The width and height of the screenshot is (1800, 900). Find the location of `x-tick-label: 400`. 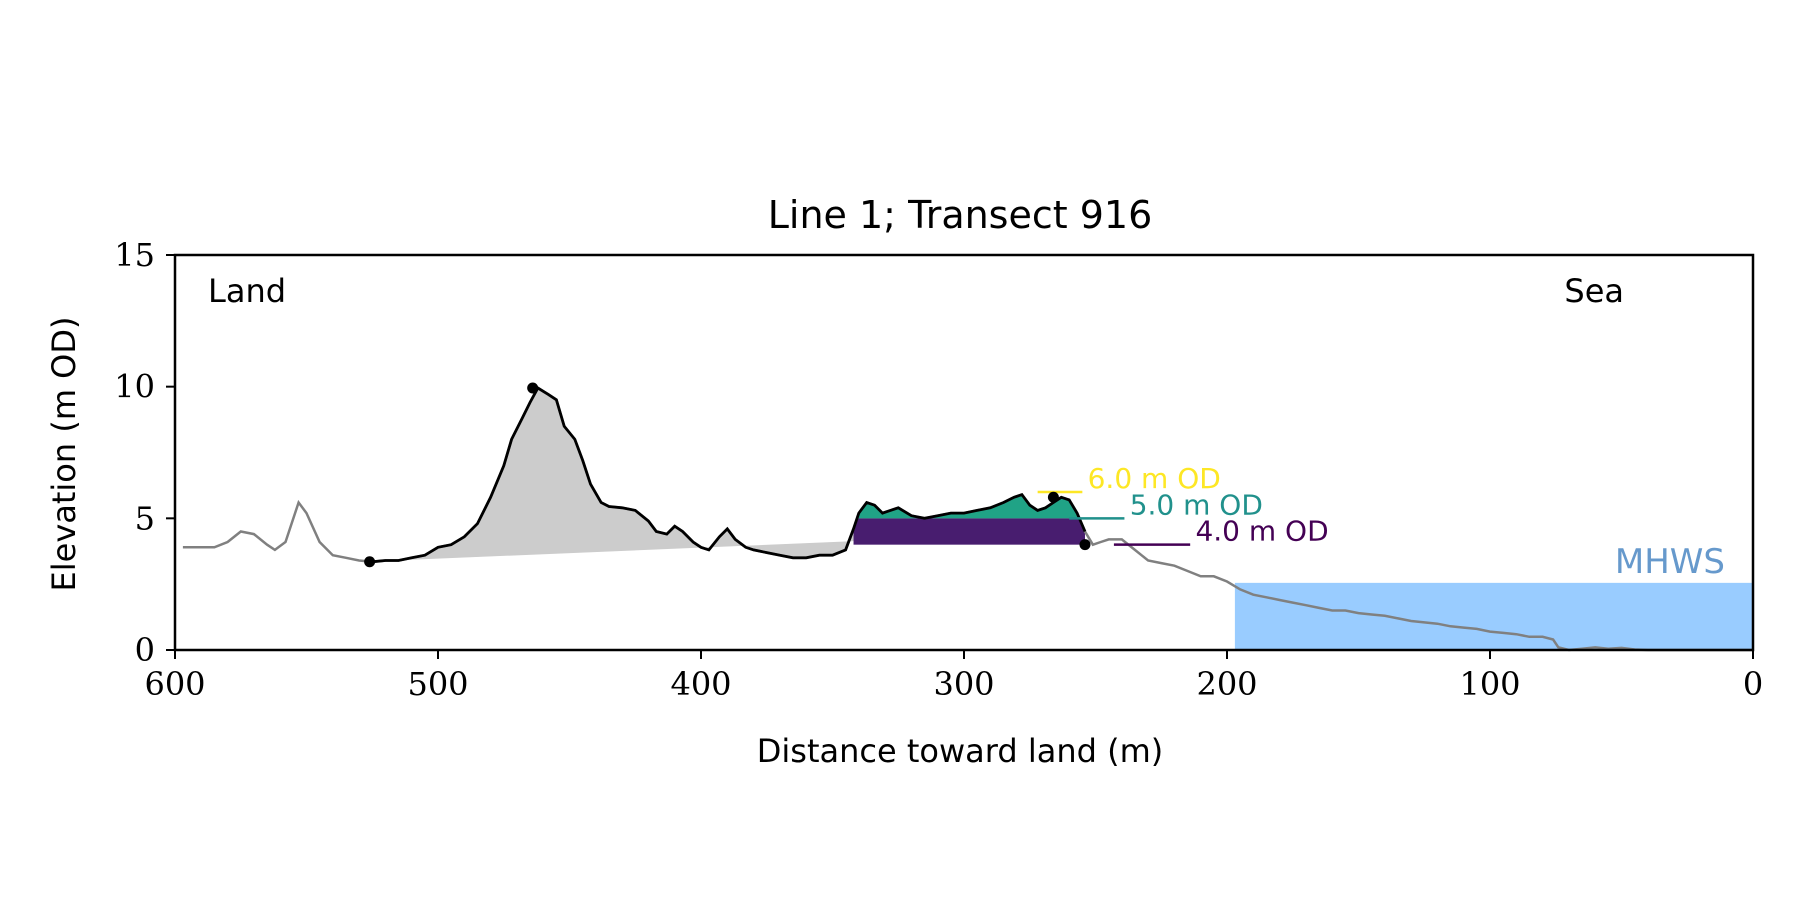

x-tick-label: 400 is located at coordinates (700, 684).